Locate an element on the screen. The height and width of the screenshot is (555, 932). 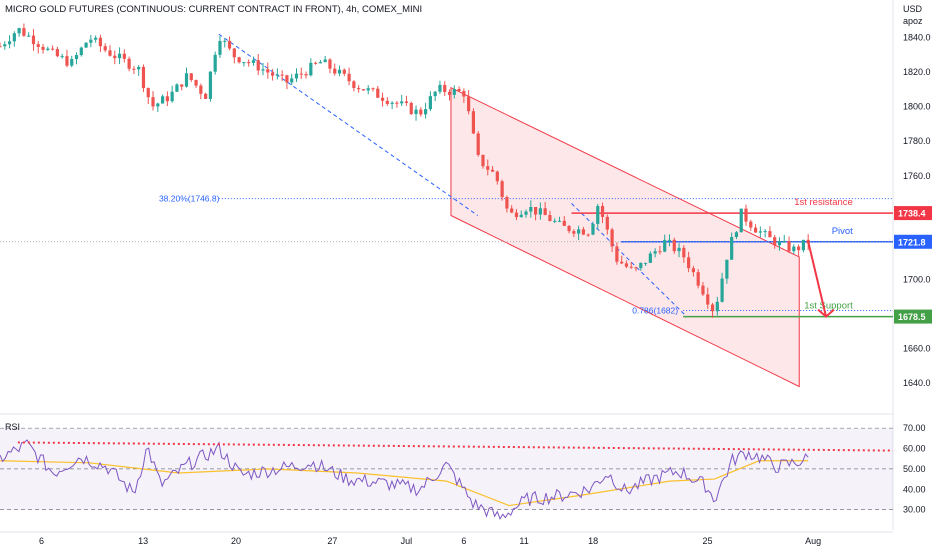
time-tick-label: 18 is located at coordinates (593, 541).